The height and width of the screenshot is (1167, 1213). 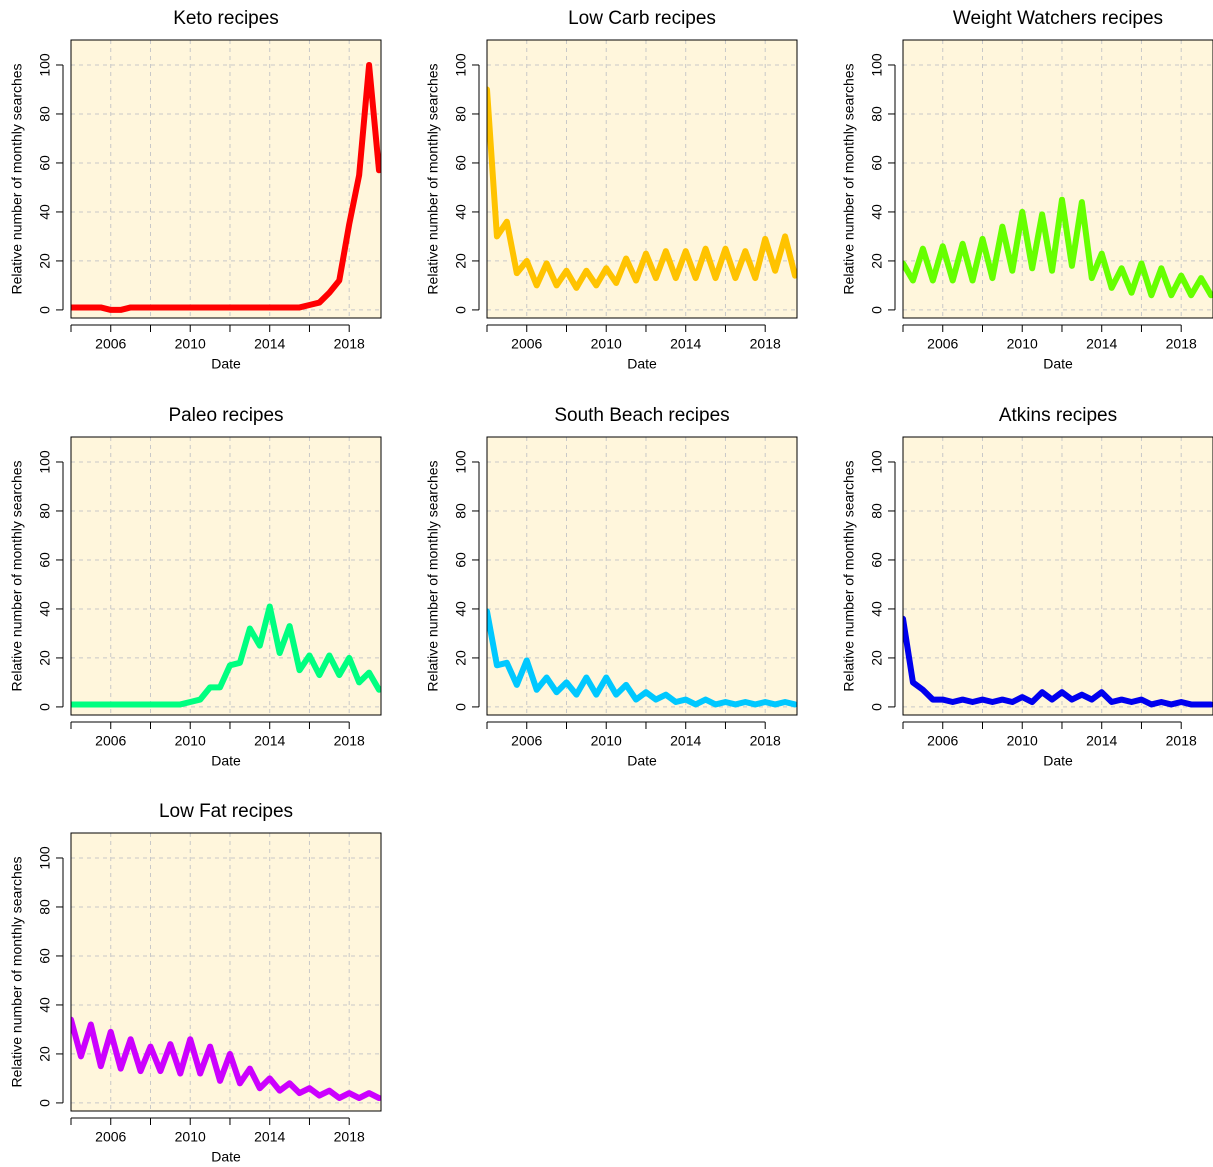 I want to click on chart-title: Weight Watchers recipes, so click(x=1058, y=18).